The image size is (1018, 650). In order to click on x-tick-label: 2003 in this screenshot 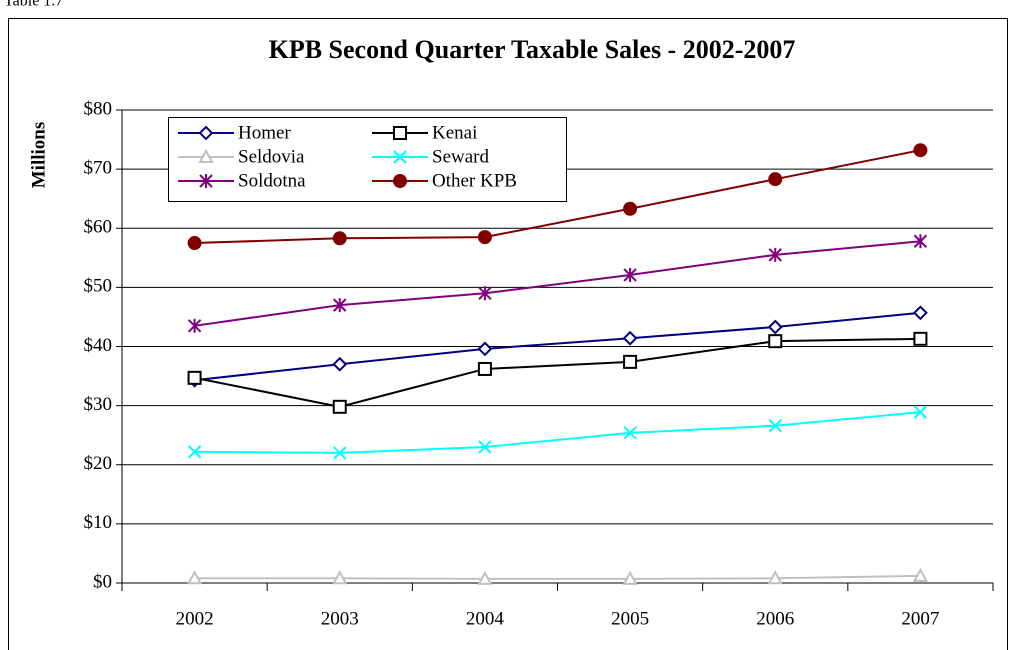, I will do `click(340, 618)`.